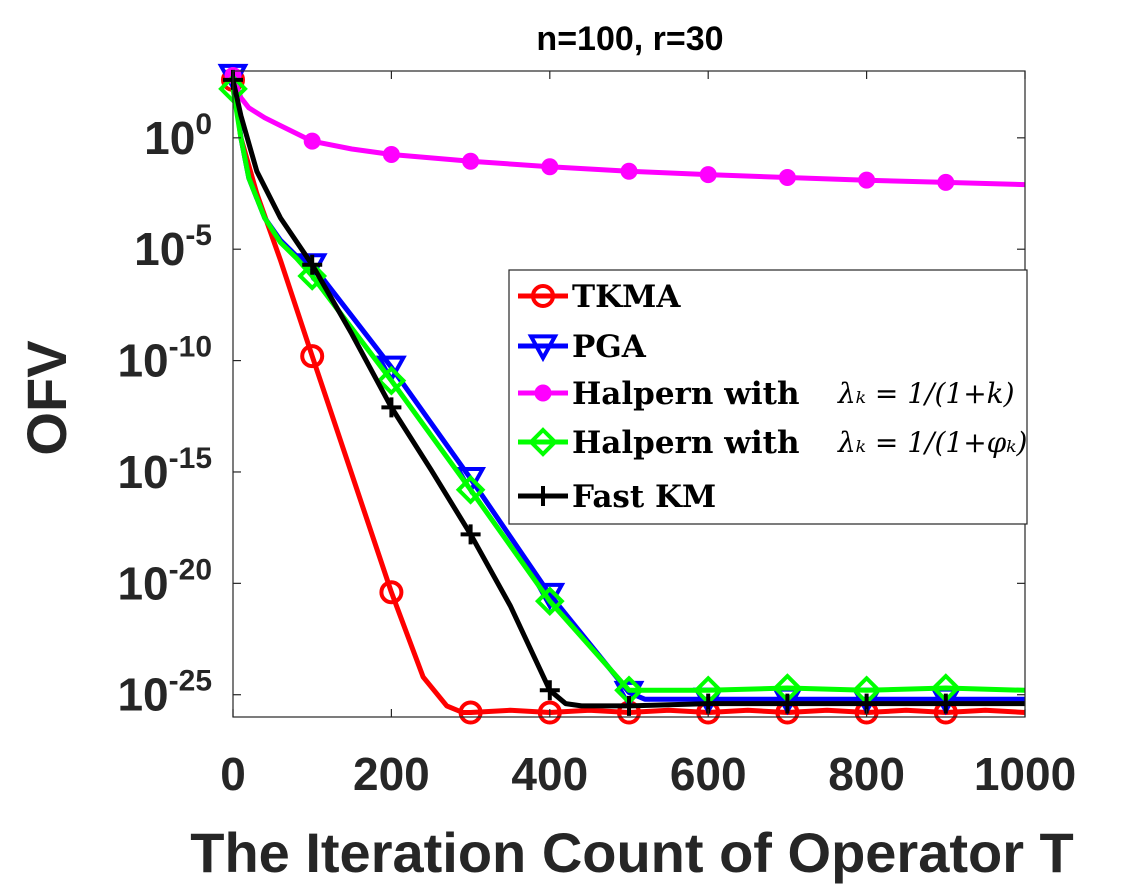 This screenshot has width=1137, height=887. Describe the element at coordinates (609, 347) in the screenshot. I see `legend-label: PGA` at that location.